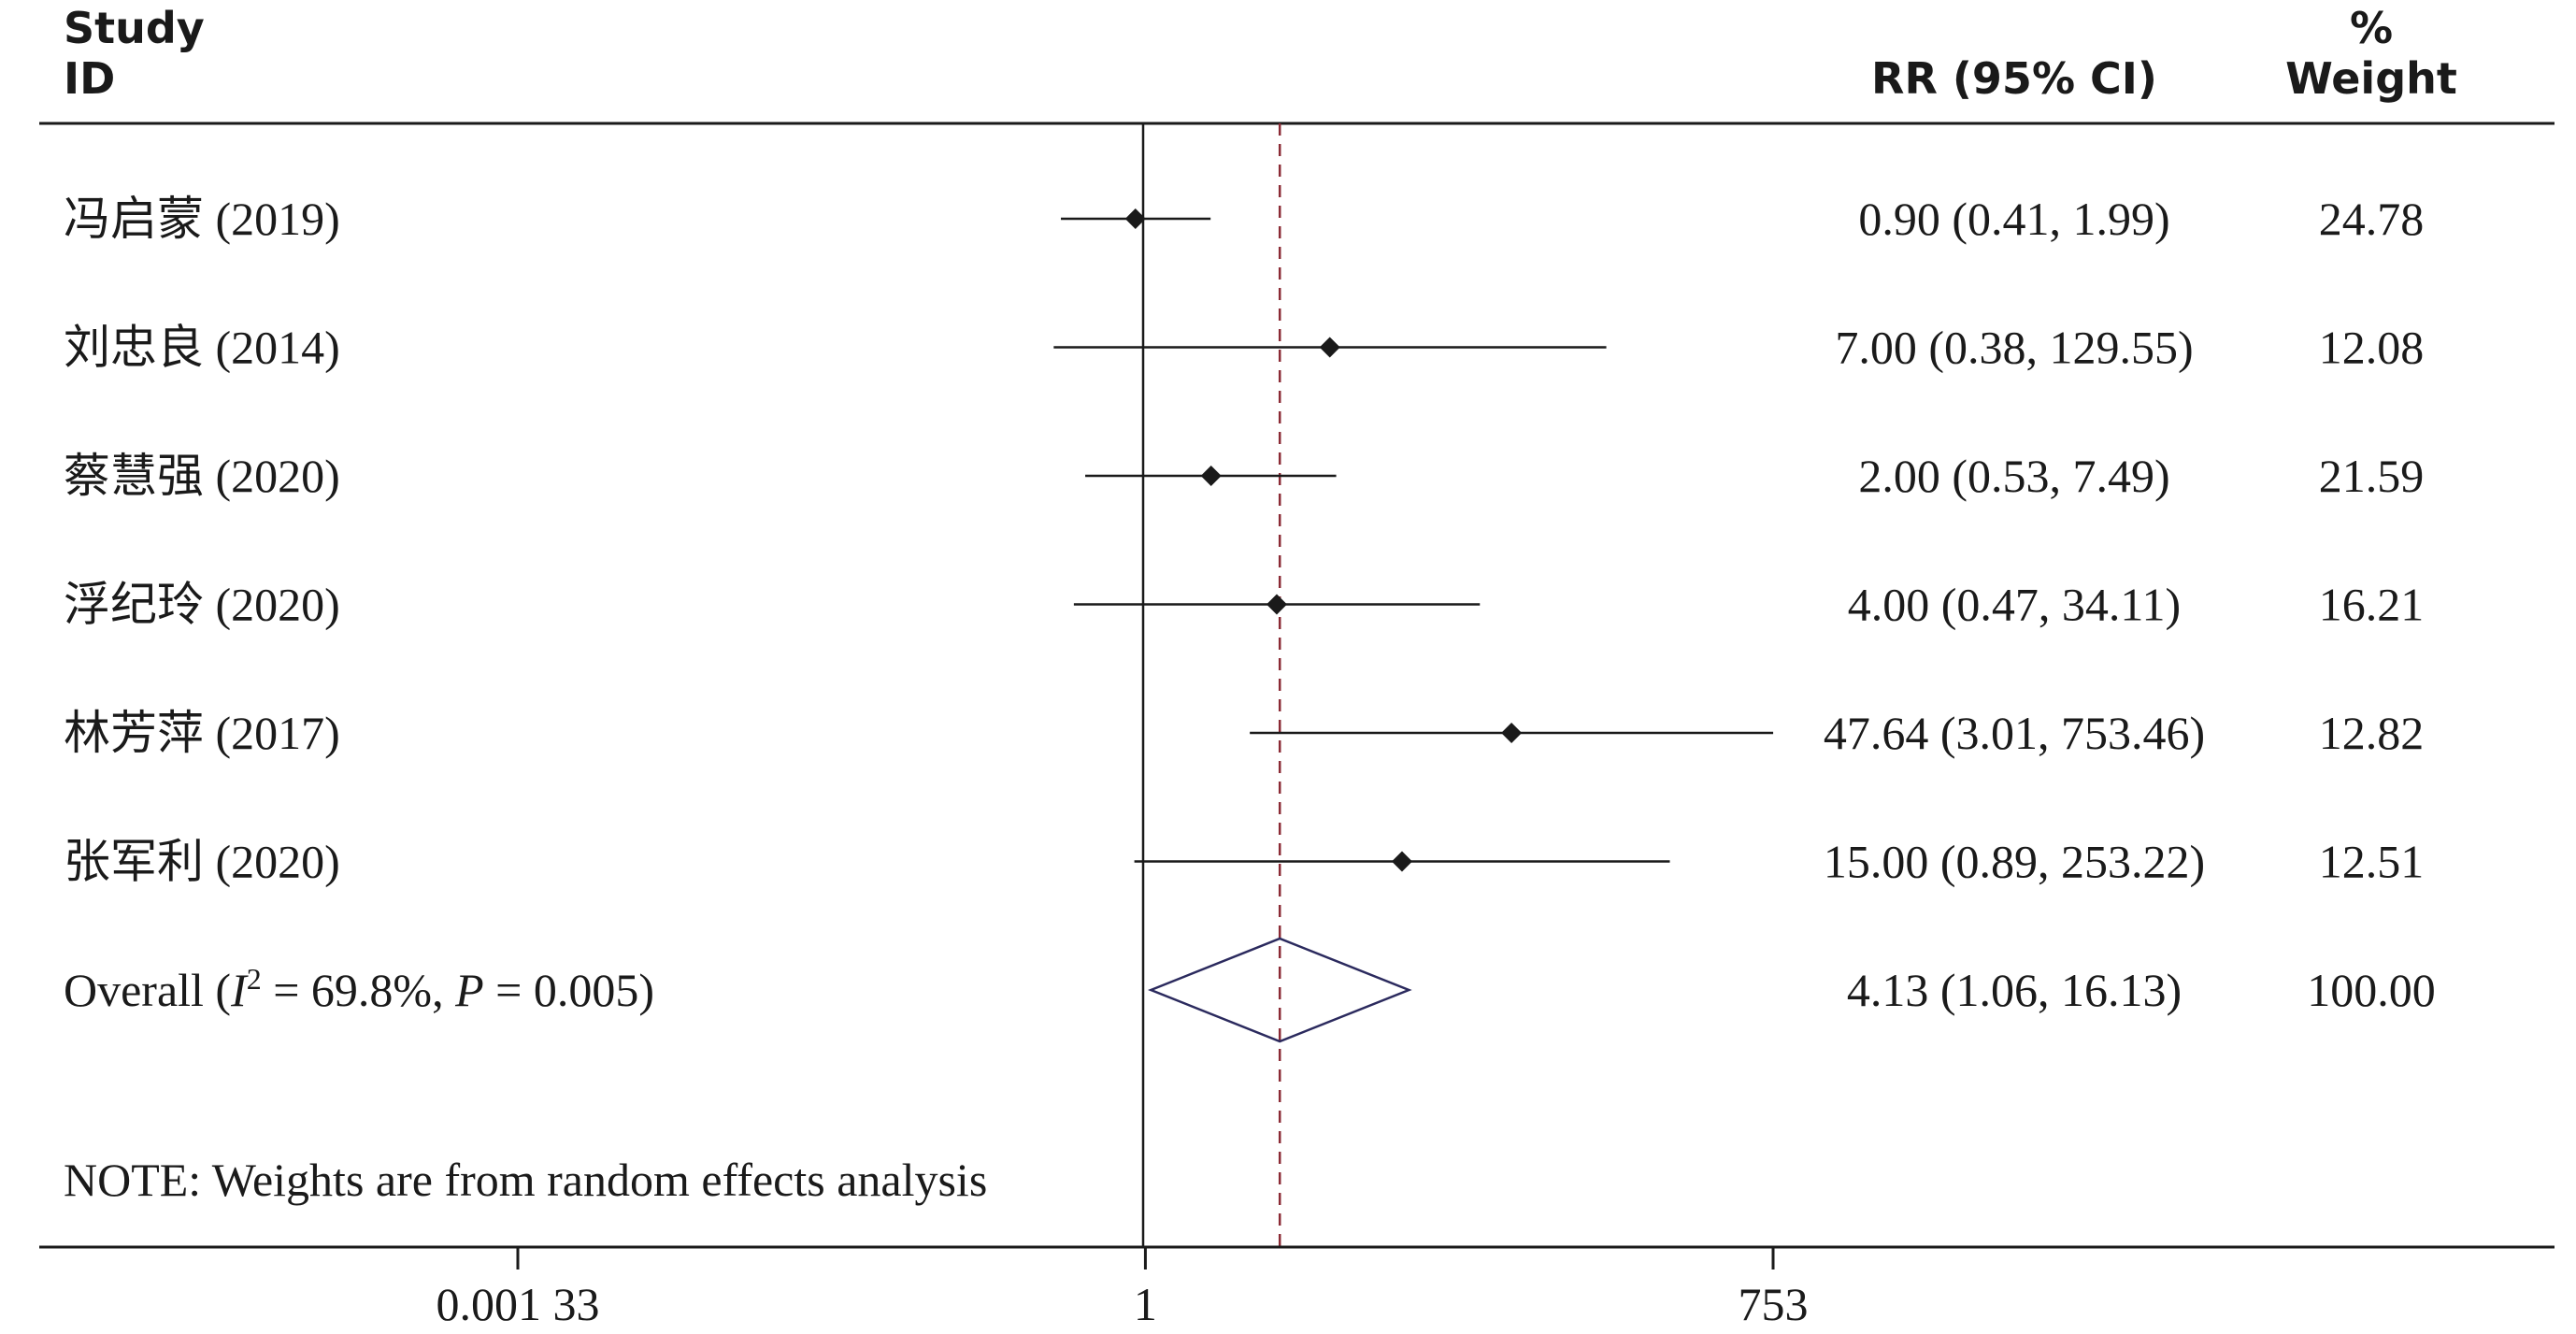 Image resolution: width=2576 pixels, height=1334 pixels. Describe the element at coordinates (202, 219) in the screenshot. I see `study-label: 冯启蒙 (2019)` at that location.